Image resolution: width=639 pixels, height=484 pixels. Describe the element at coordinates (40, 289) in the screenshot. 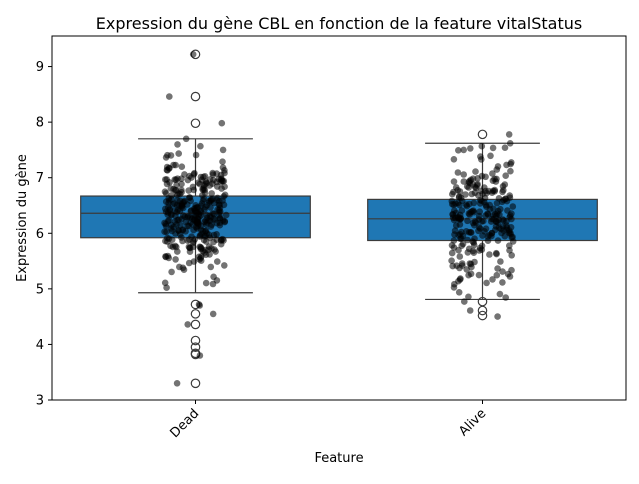

I see `y-tick-label: 5` at that location.